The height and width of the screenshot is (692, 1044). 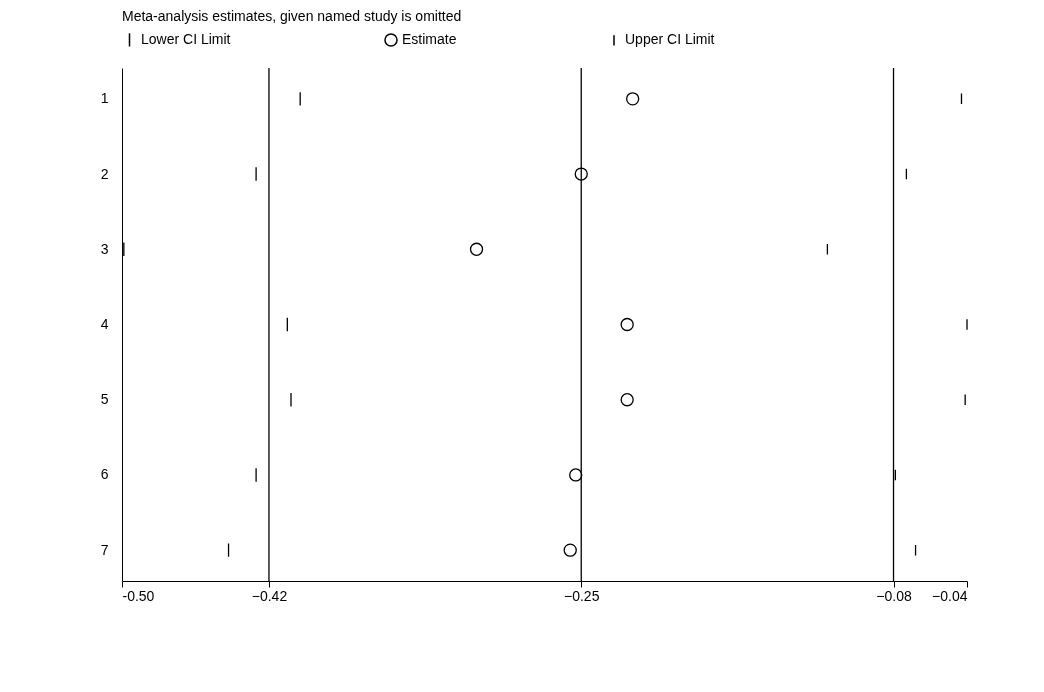 What do you see at coordinates (582, 595) in the screenshot?
I see `x-tick-label: −0.25` at bounding box center [582, 595].